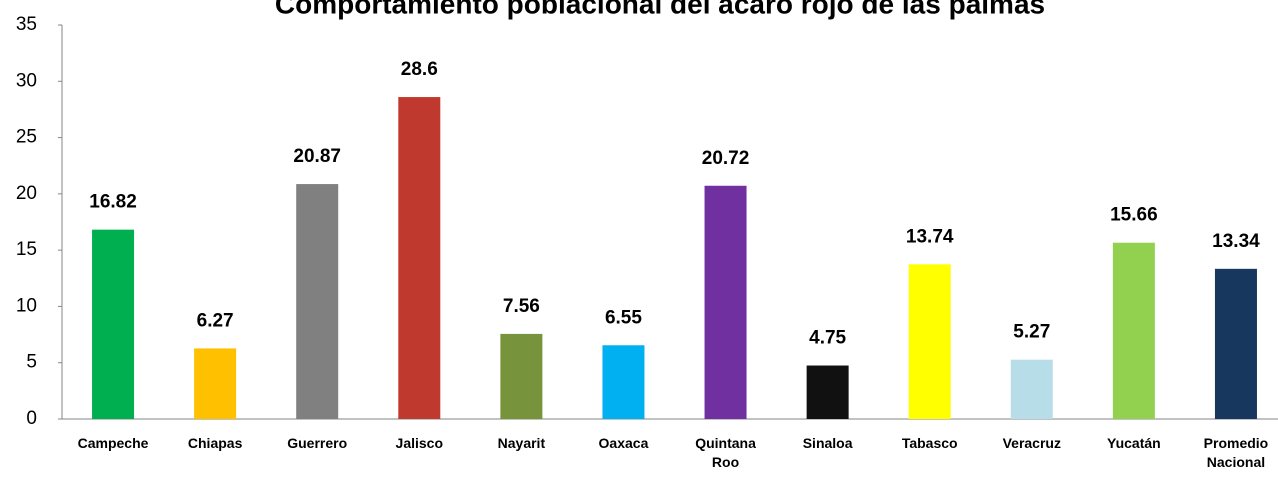 Image resolution: width=1278 pixels, height=479 pixels. Describe the element at coordinates (929, 443) in the screenshot. I see `x-tick-label: Tabasco` at that location.